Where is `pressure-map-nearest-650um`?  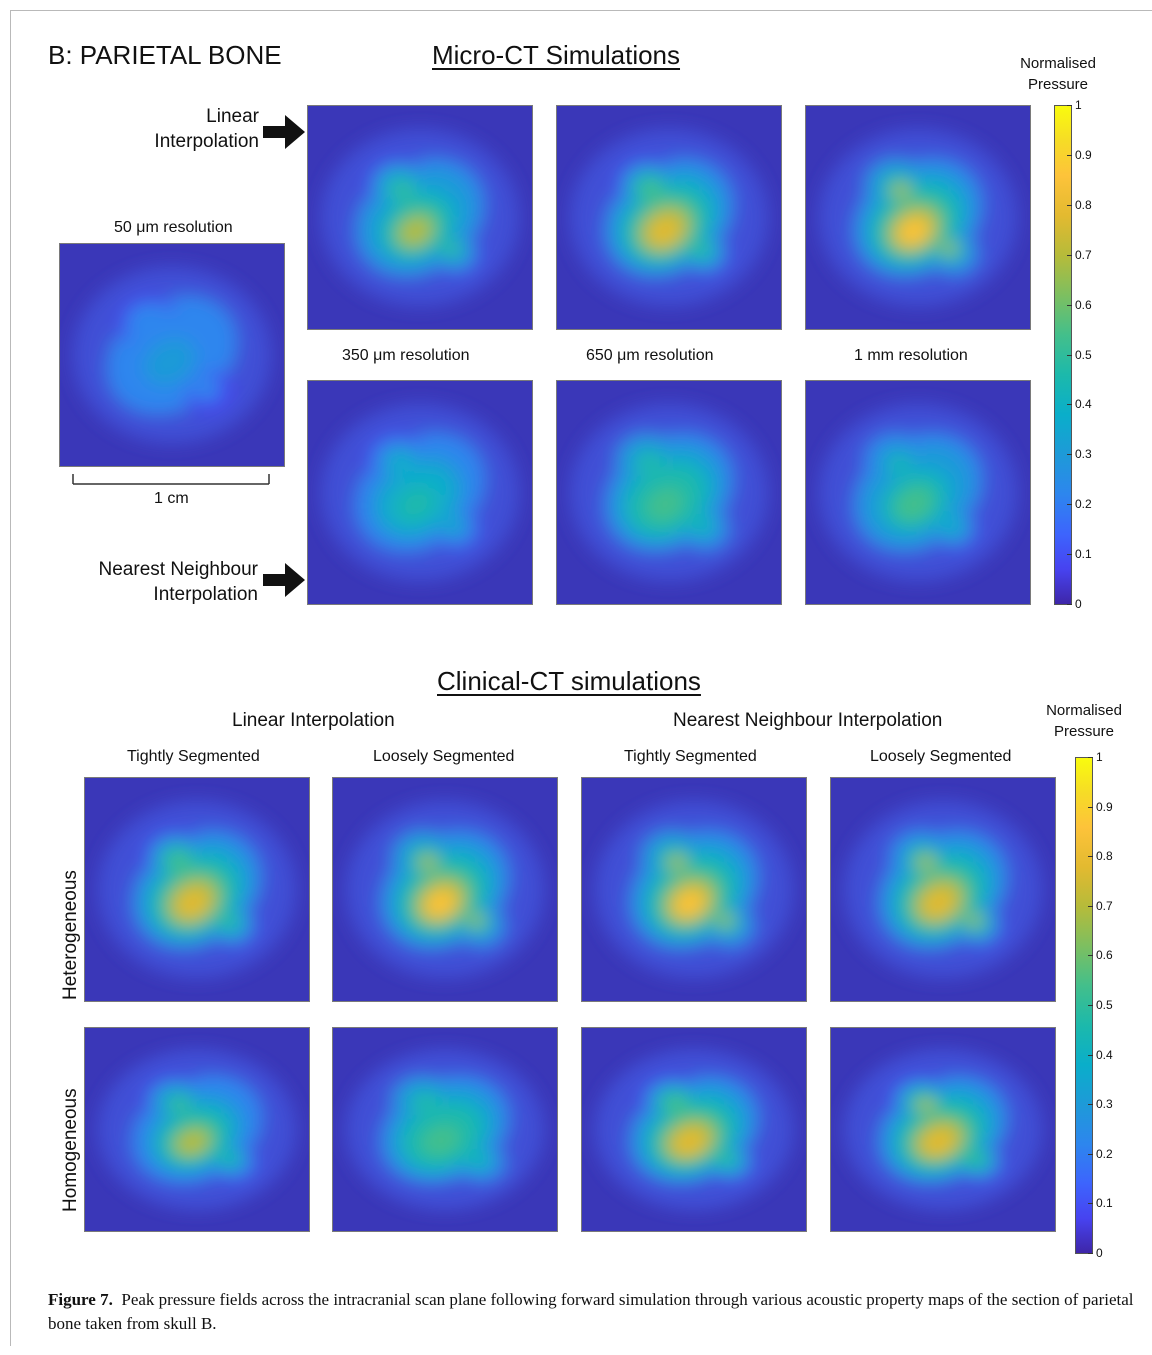 pressure-map-nearest-650um is located at coordinates (669, 492).